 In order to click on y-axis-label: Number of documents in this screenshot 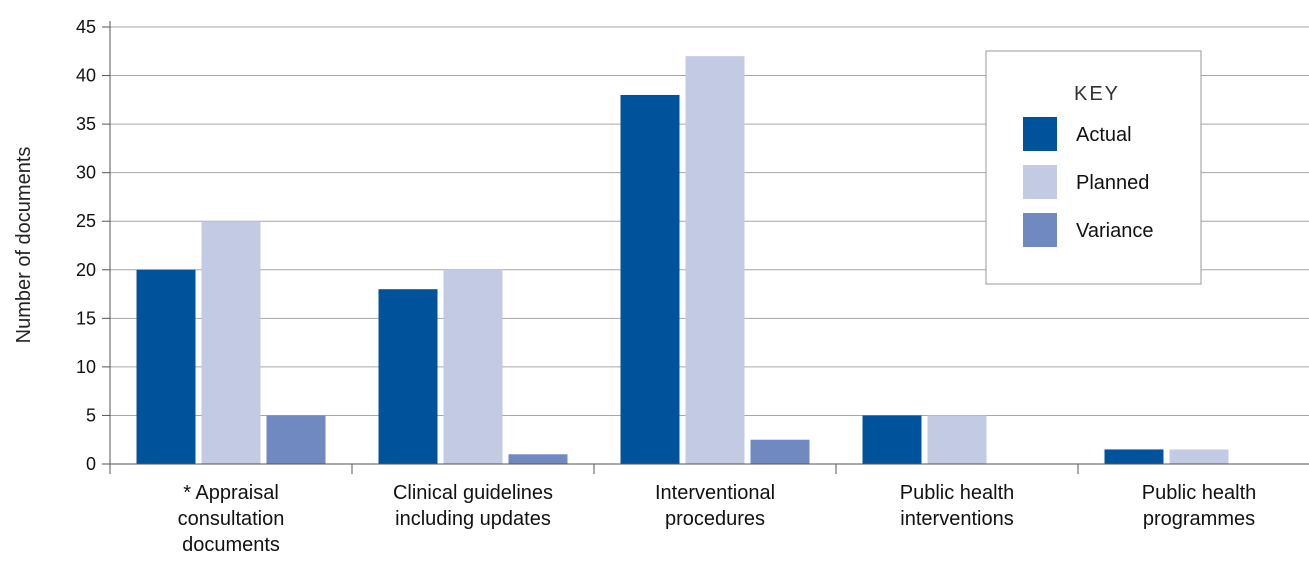, I will do `click(24, 245)`.